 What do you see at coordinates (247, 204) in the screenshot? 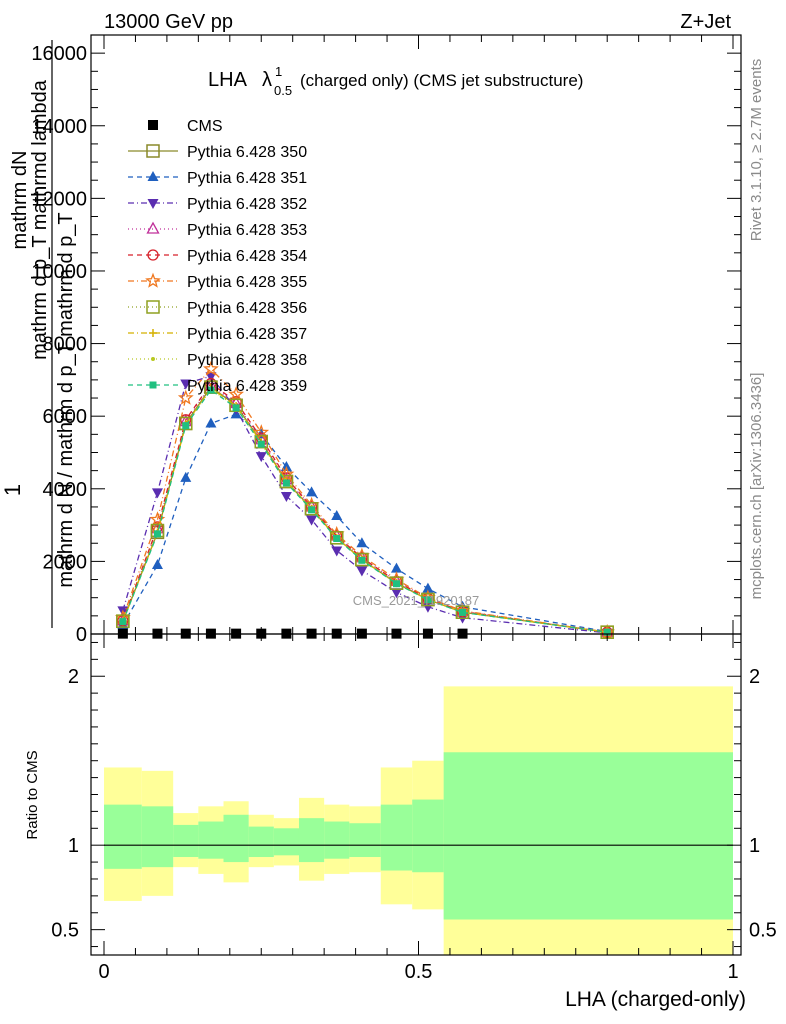
I see `legend-label: Pythia 6.428 352` at bounding box center [247, 204].